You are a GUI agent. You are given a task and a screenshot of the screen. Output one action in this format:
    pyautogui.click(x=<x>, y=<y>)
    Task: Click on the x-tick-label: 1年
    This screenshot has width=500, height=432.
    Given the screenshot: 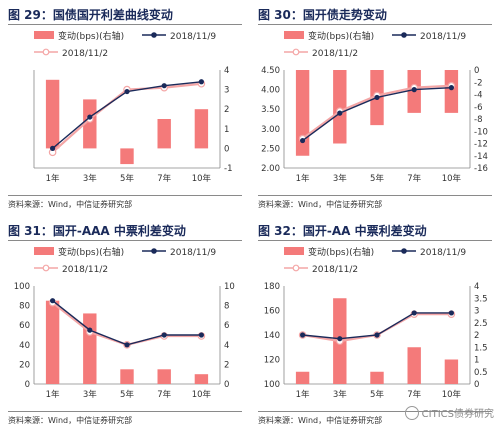 What is the action you would take?
    pyautogui.click(x=53, y=178)
    